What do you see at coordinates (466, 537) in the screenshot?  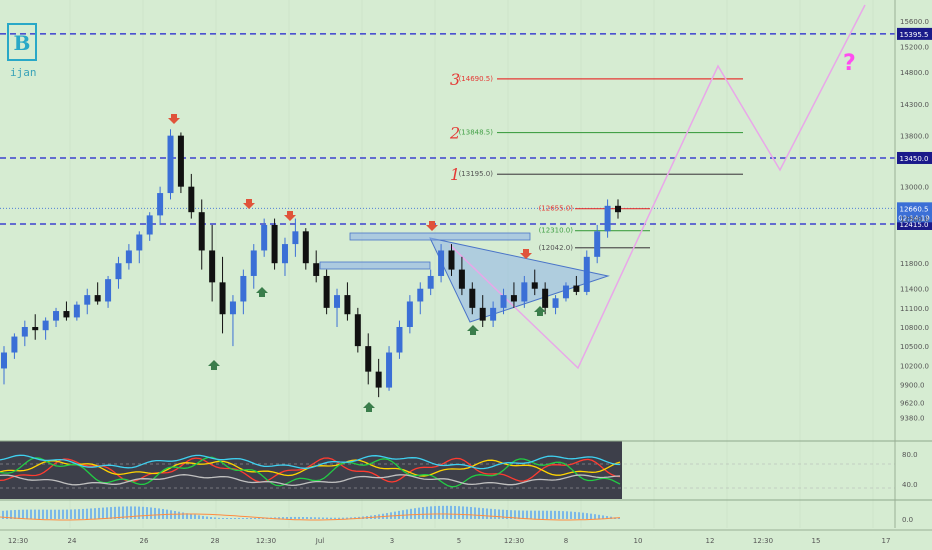 I see `time-axis: 12:30 24 26 28 12:30 Jul 3 5 12:30 8 10 12 12:30 15 17` at bounding box center [466, 537].